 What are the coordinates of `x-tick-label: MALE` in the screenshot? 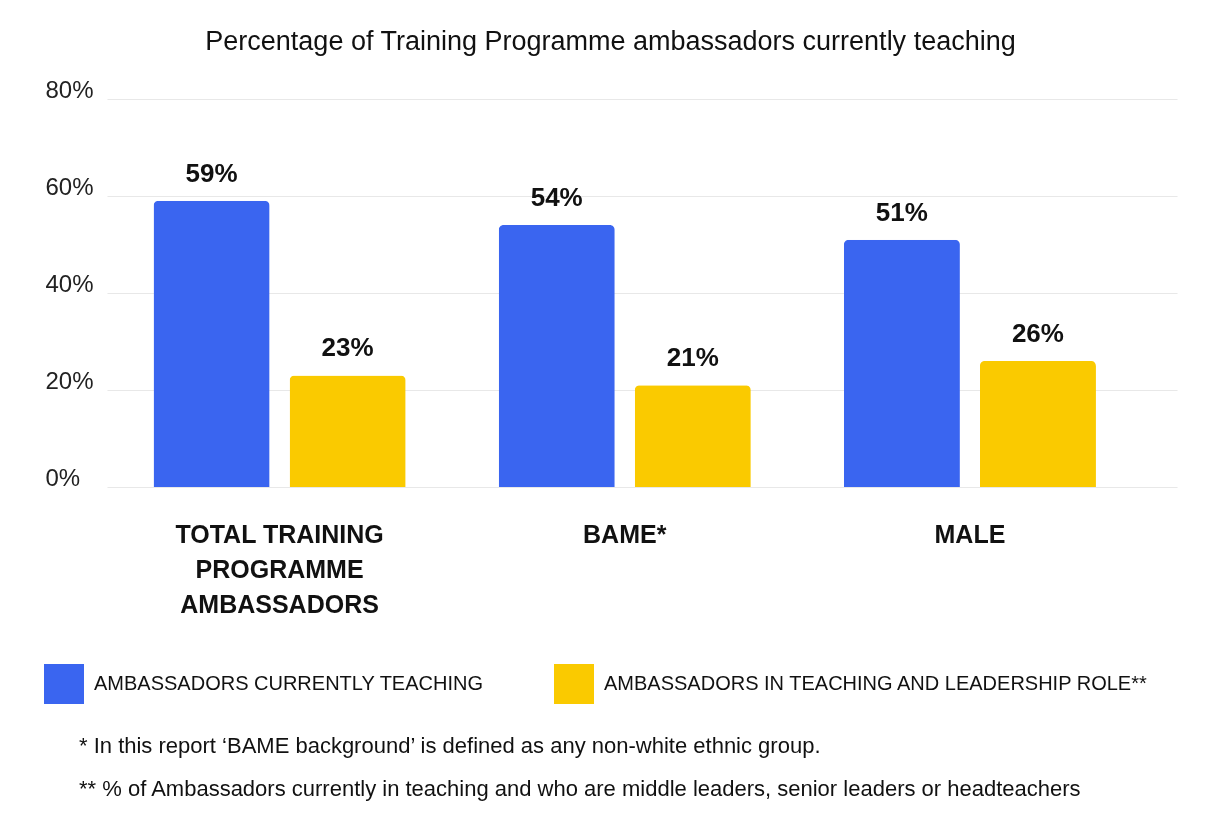 It's located at (970, 533).